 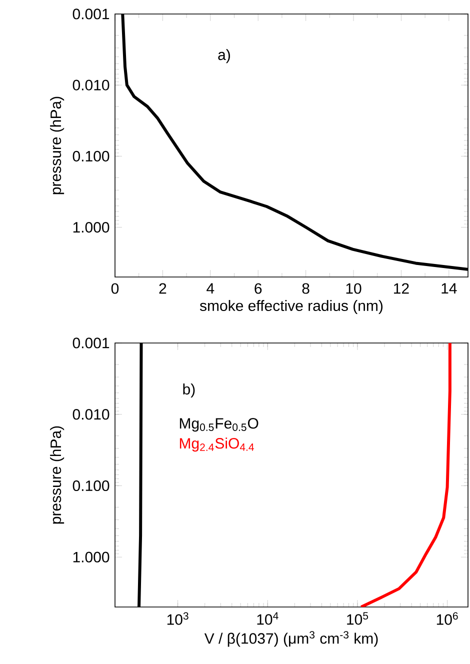 I want to click on x-tick-label: 6, so click(x=258, y=288).